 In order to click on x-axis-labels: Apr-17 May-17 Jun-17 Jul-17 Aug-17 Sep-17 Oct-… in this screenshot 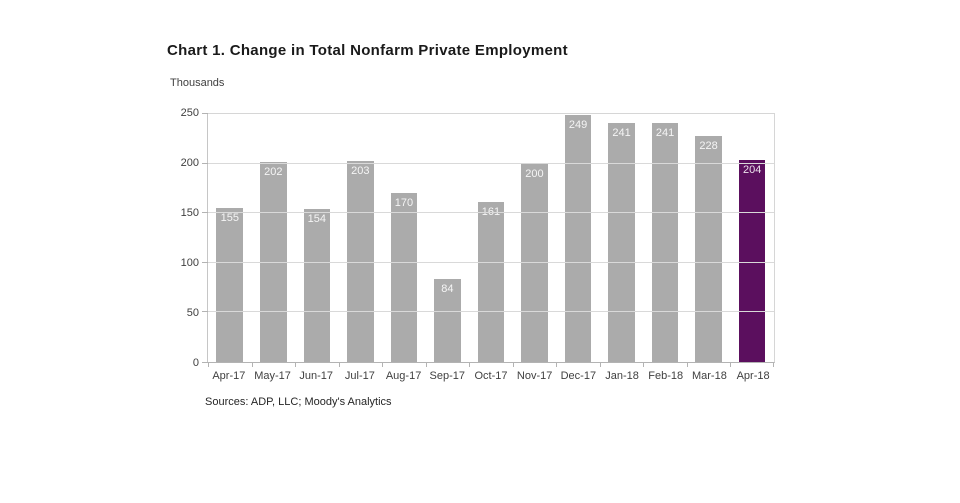, I will do `click(491, 376)`.